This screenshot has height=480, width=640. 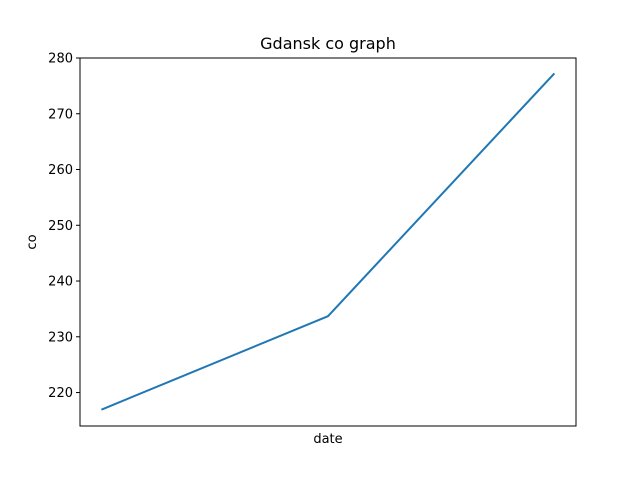 What do you see at coordinates (60, 114) in the screenshot?
I see `y-tick-label-5: 270` at bounding box center [60, 114].